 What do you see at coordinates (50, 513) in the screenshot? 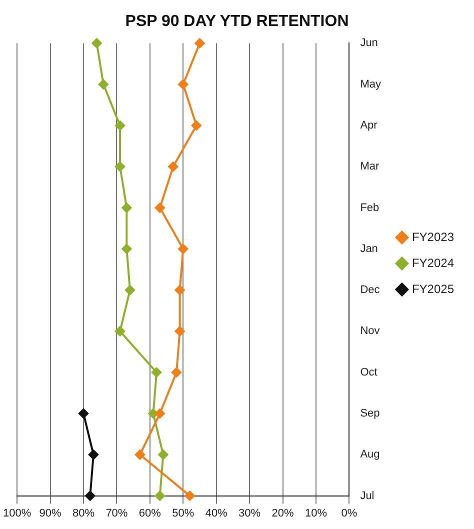
I see `x-tick-label: 90%` at bounding box center [50, 513].